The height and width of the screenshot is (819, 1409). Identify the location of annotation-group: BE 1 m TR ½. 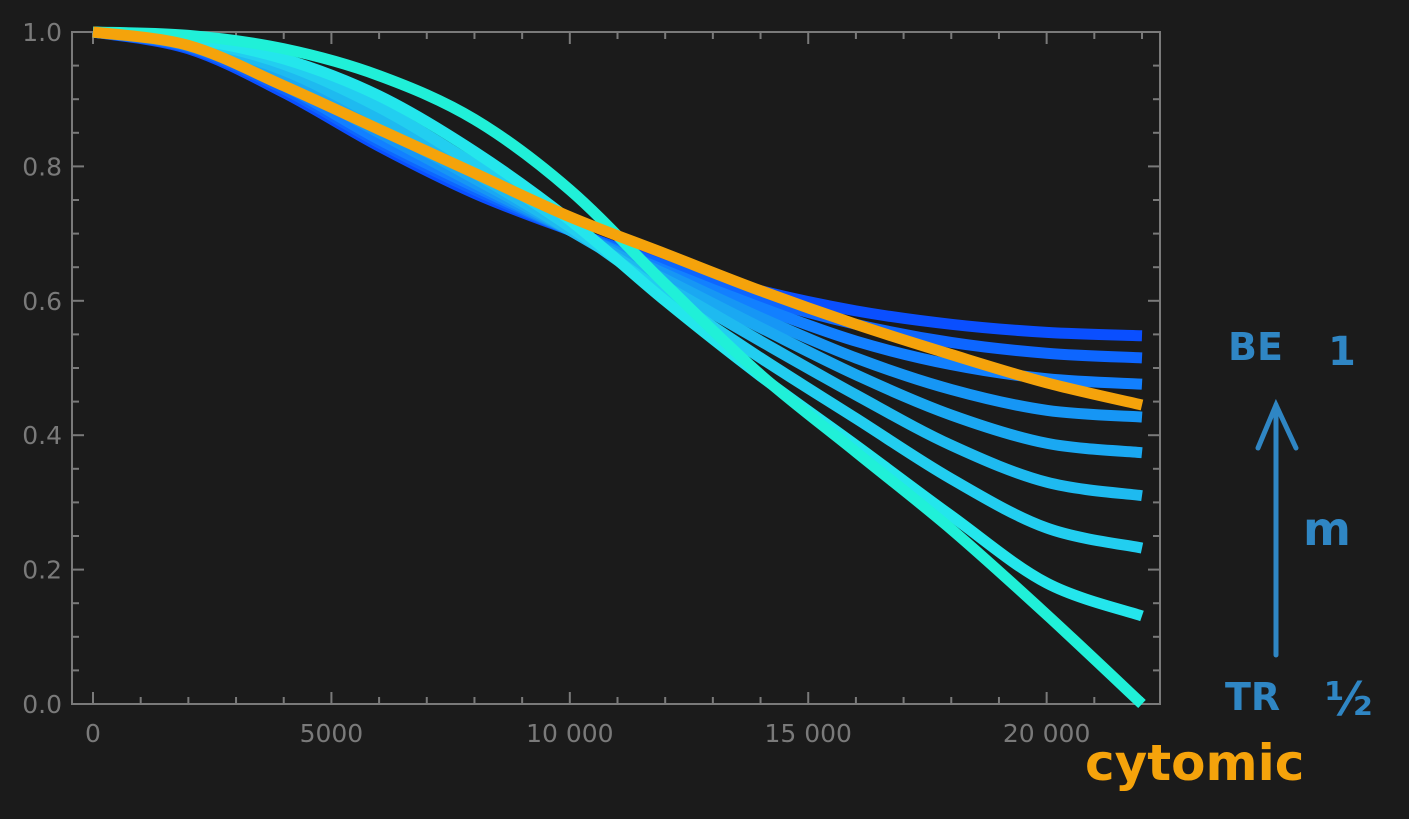
(1299, 525).